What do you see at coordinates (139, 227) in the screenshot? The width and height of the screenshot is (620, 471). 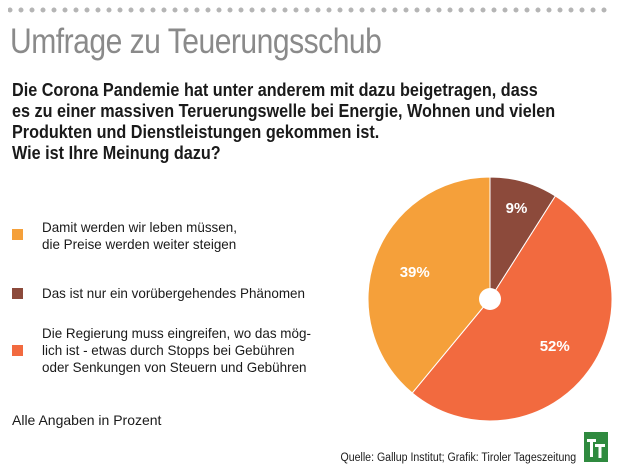 I see `legend-label: Damit werden wir leben müssen,` at bounding box center [139, 227].